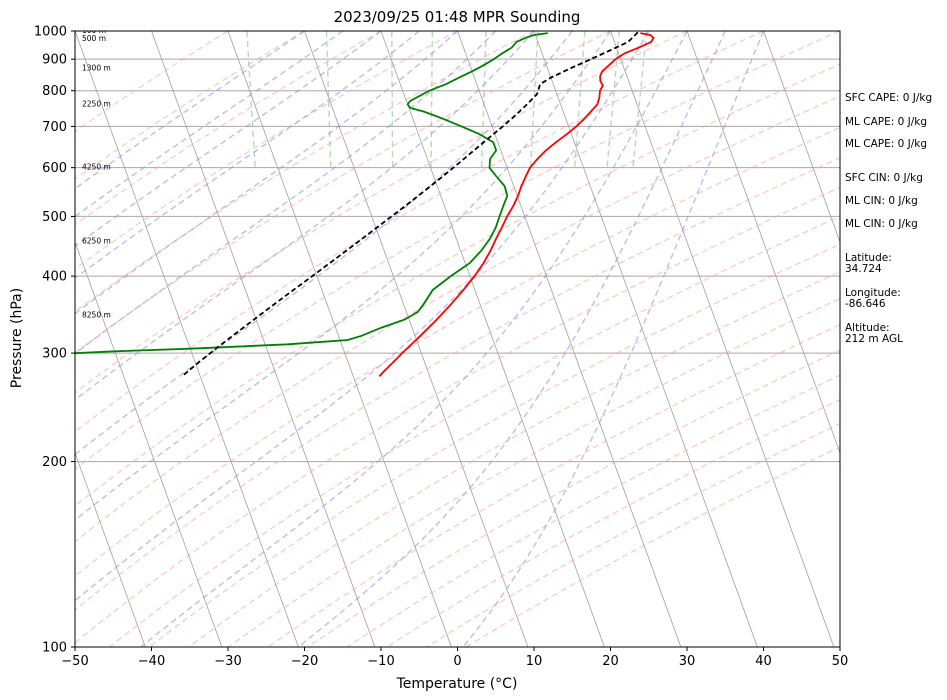 This screenshot has height=700, width=947. Describe the element at coordinates (457, 684) in the screenshot. I see `x-axis-label: Temperature (°C)` at that location.